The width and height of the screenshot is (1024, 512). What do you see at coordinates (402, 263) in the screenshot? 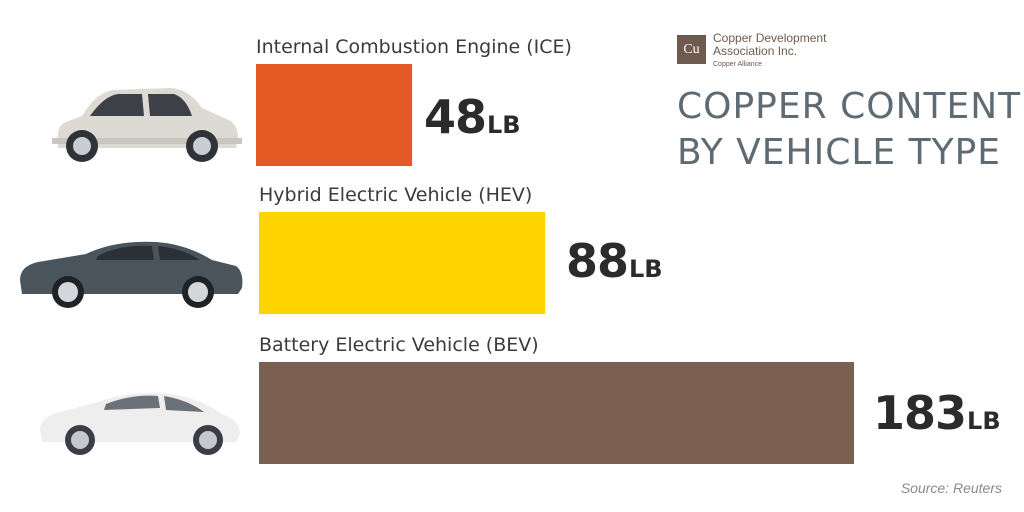
I see `bar-hev` at bounding box center [402, 263].